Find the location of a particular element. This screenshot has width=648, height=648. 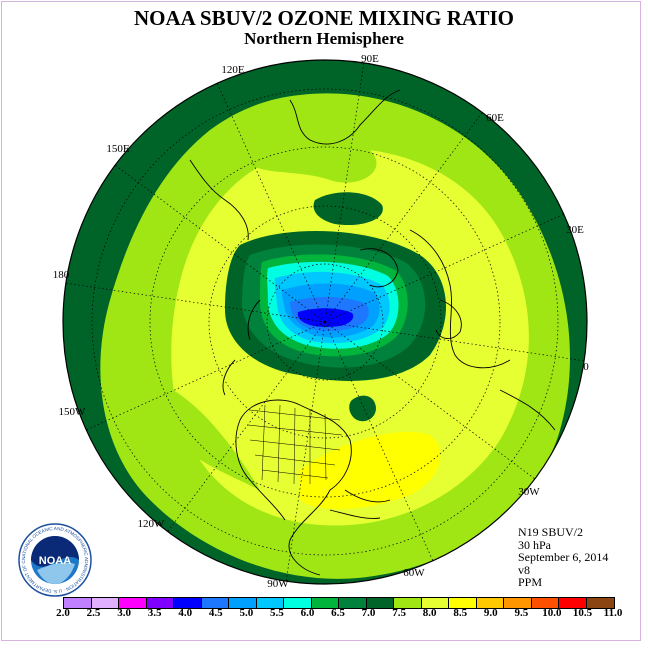

lon-label-120w: 120W is located at coordinates (152, 524).